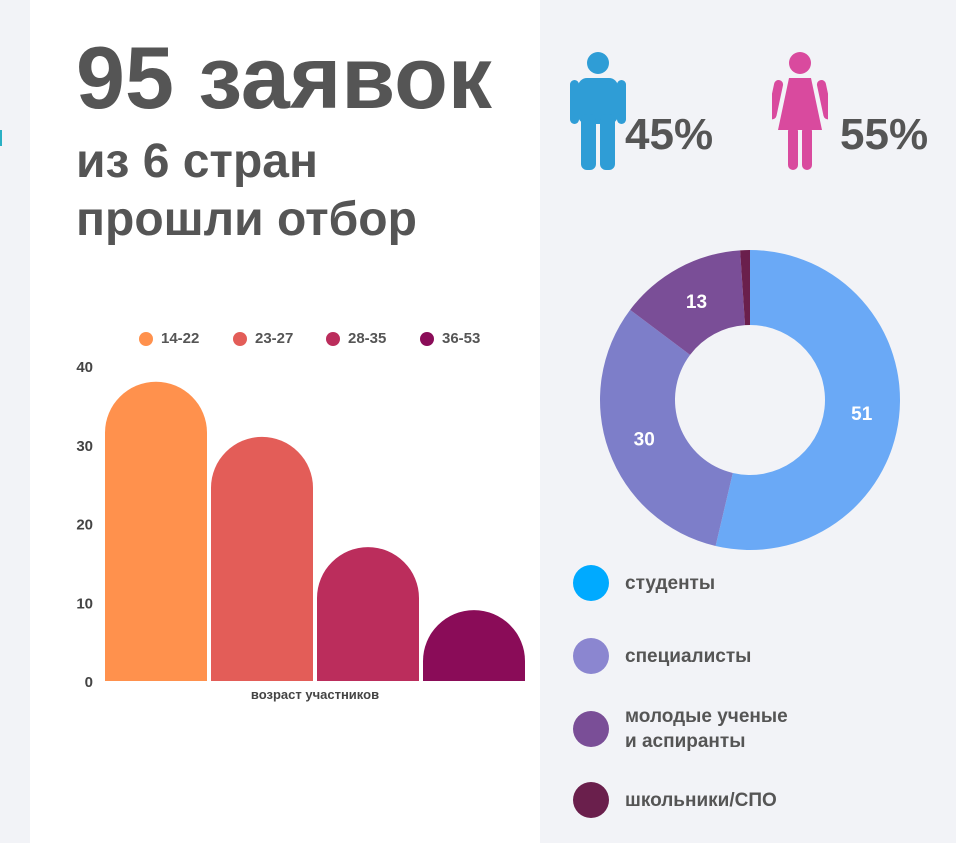 This screenshot has height=843, width=956. Describe the element at coordinates (862, 414) in the screenshot. I see `donut-value-label: 51` at that location.